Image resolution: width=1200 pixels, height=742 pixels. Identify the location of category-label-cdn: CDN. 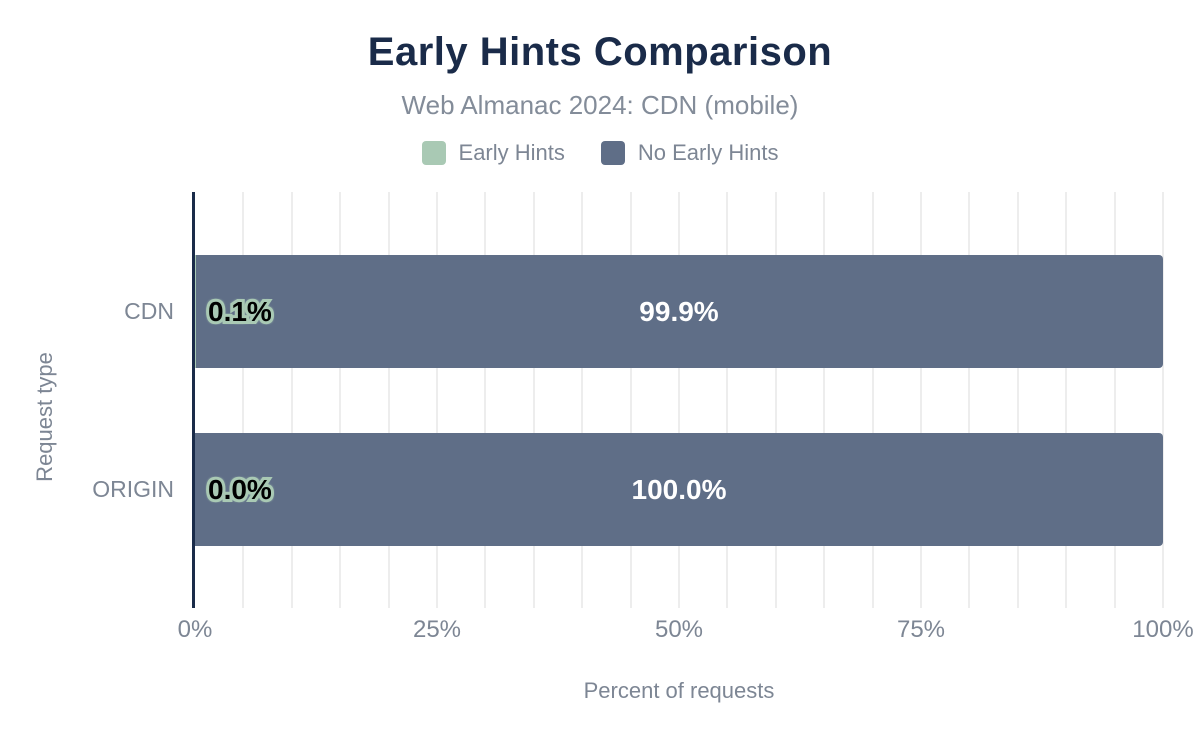
(149, 311).